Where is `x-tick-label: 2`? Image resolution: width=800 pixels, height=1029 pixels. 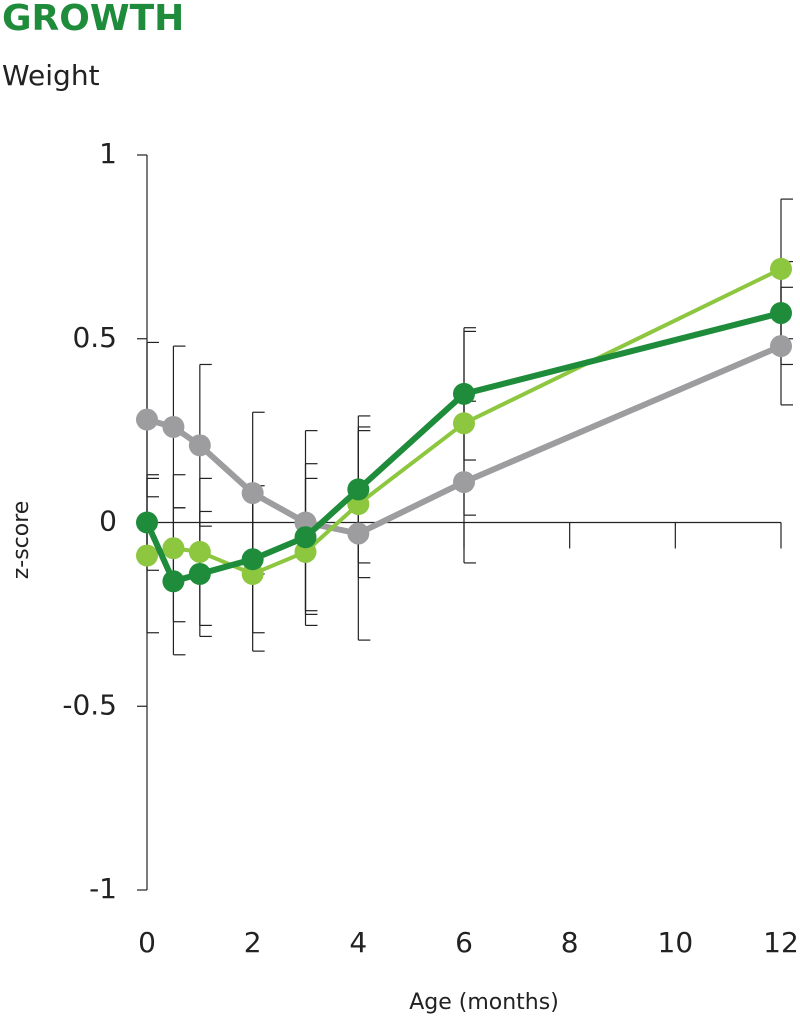 x-tick-label: 2 is located at coordinates (253, 942).